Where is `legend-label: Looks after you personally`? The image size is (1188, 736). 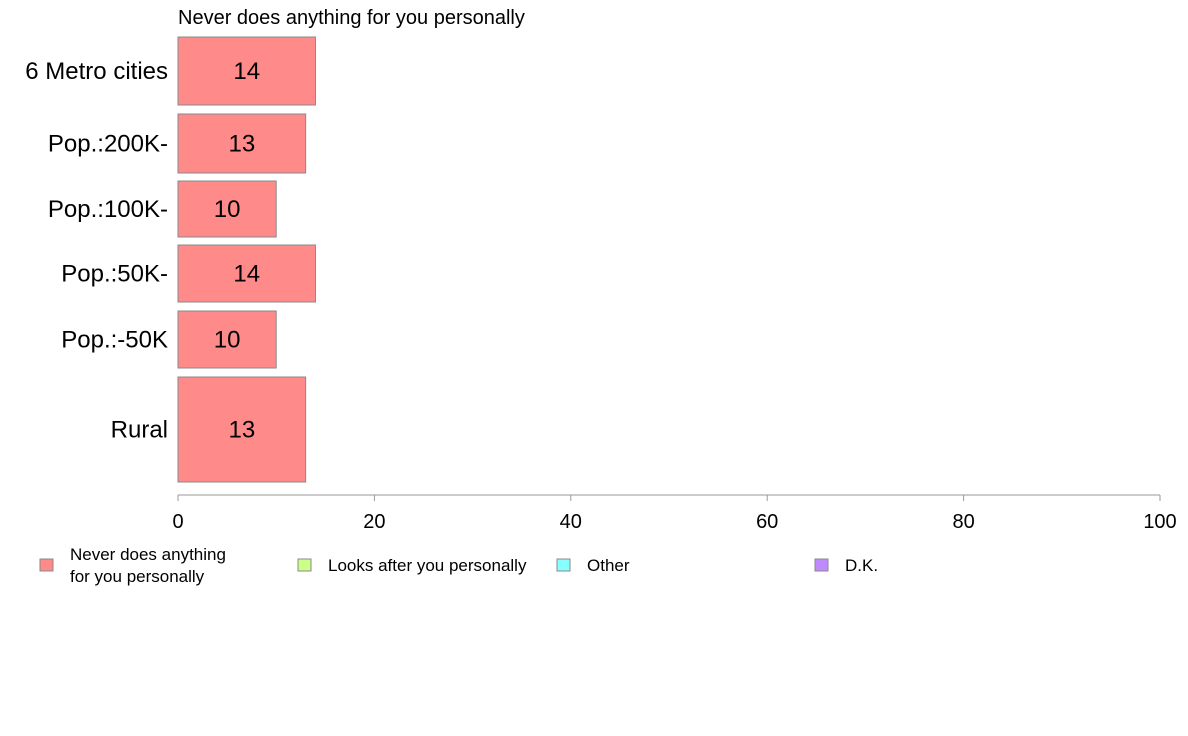 legend-label: Looks after you personally is located at coordinates (427, 565).